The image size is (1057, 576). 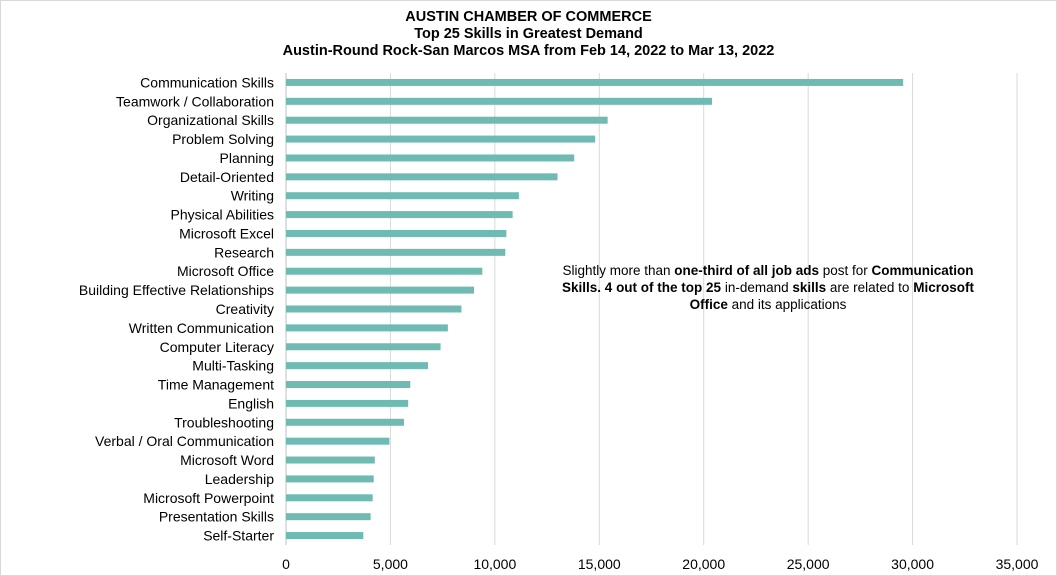 I want to click on x-tick-label: 35,000, so click(x=1017, y=564).